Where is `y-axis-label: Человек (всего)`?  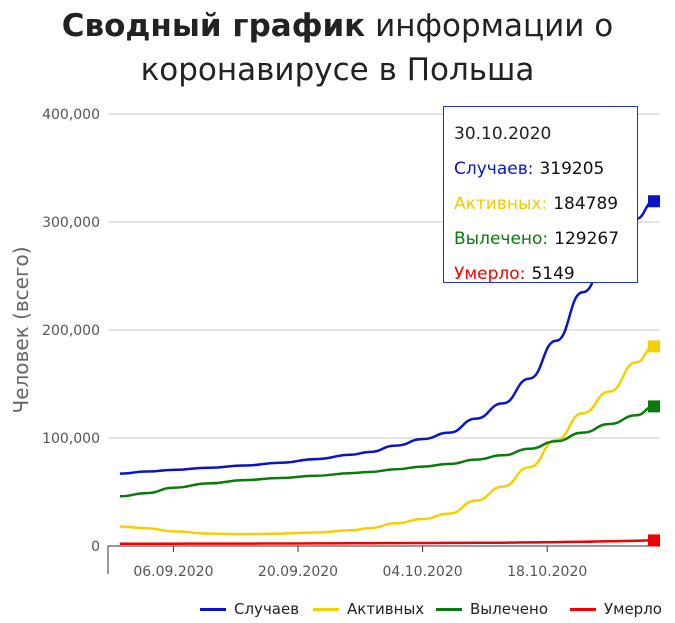
y-axis-label: Человек (всего) is located at coordinates (21, 329).